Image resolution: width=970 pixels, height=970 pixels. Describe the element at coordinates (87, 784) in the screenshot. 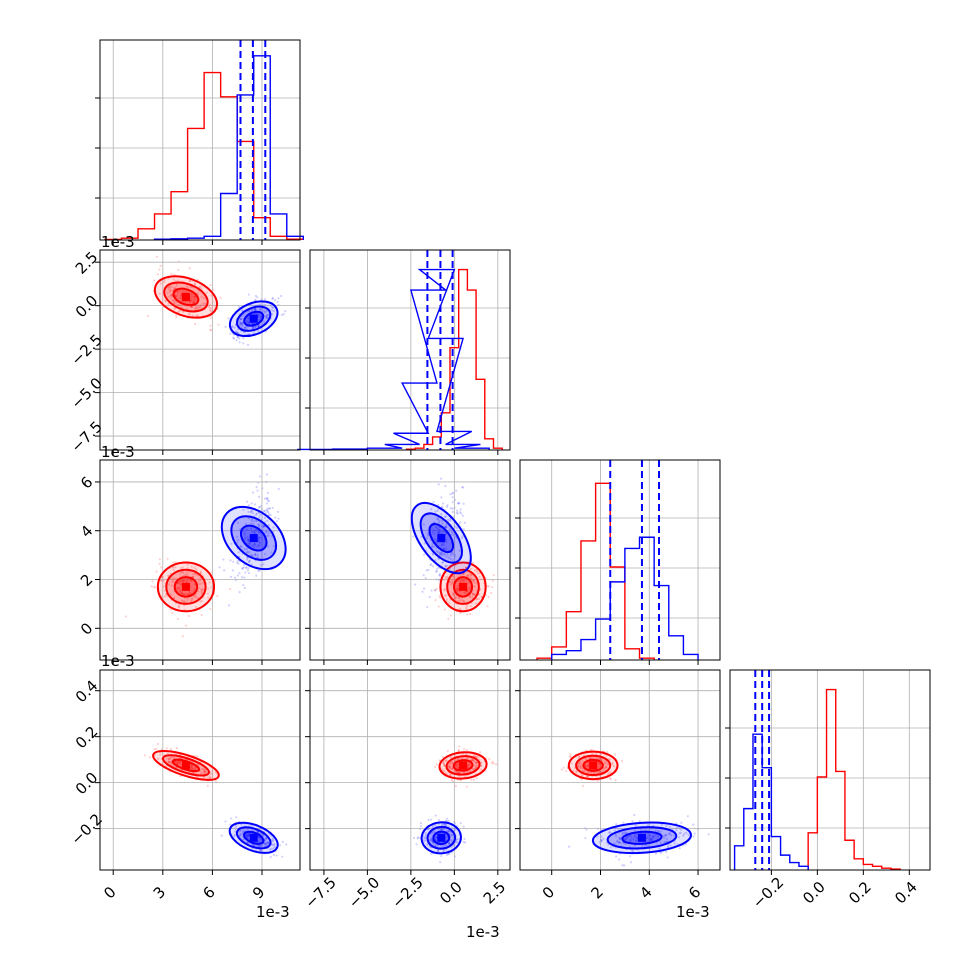

I see `y-tick-label: 0.0` at that location.